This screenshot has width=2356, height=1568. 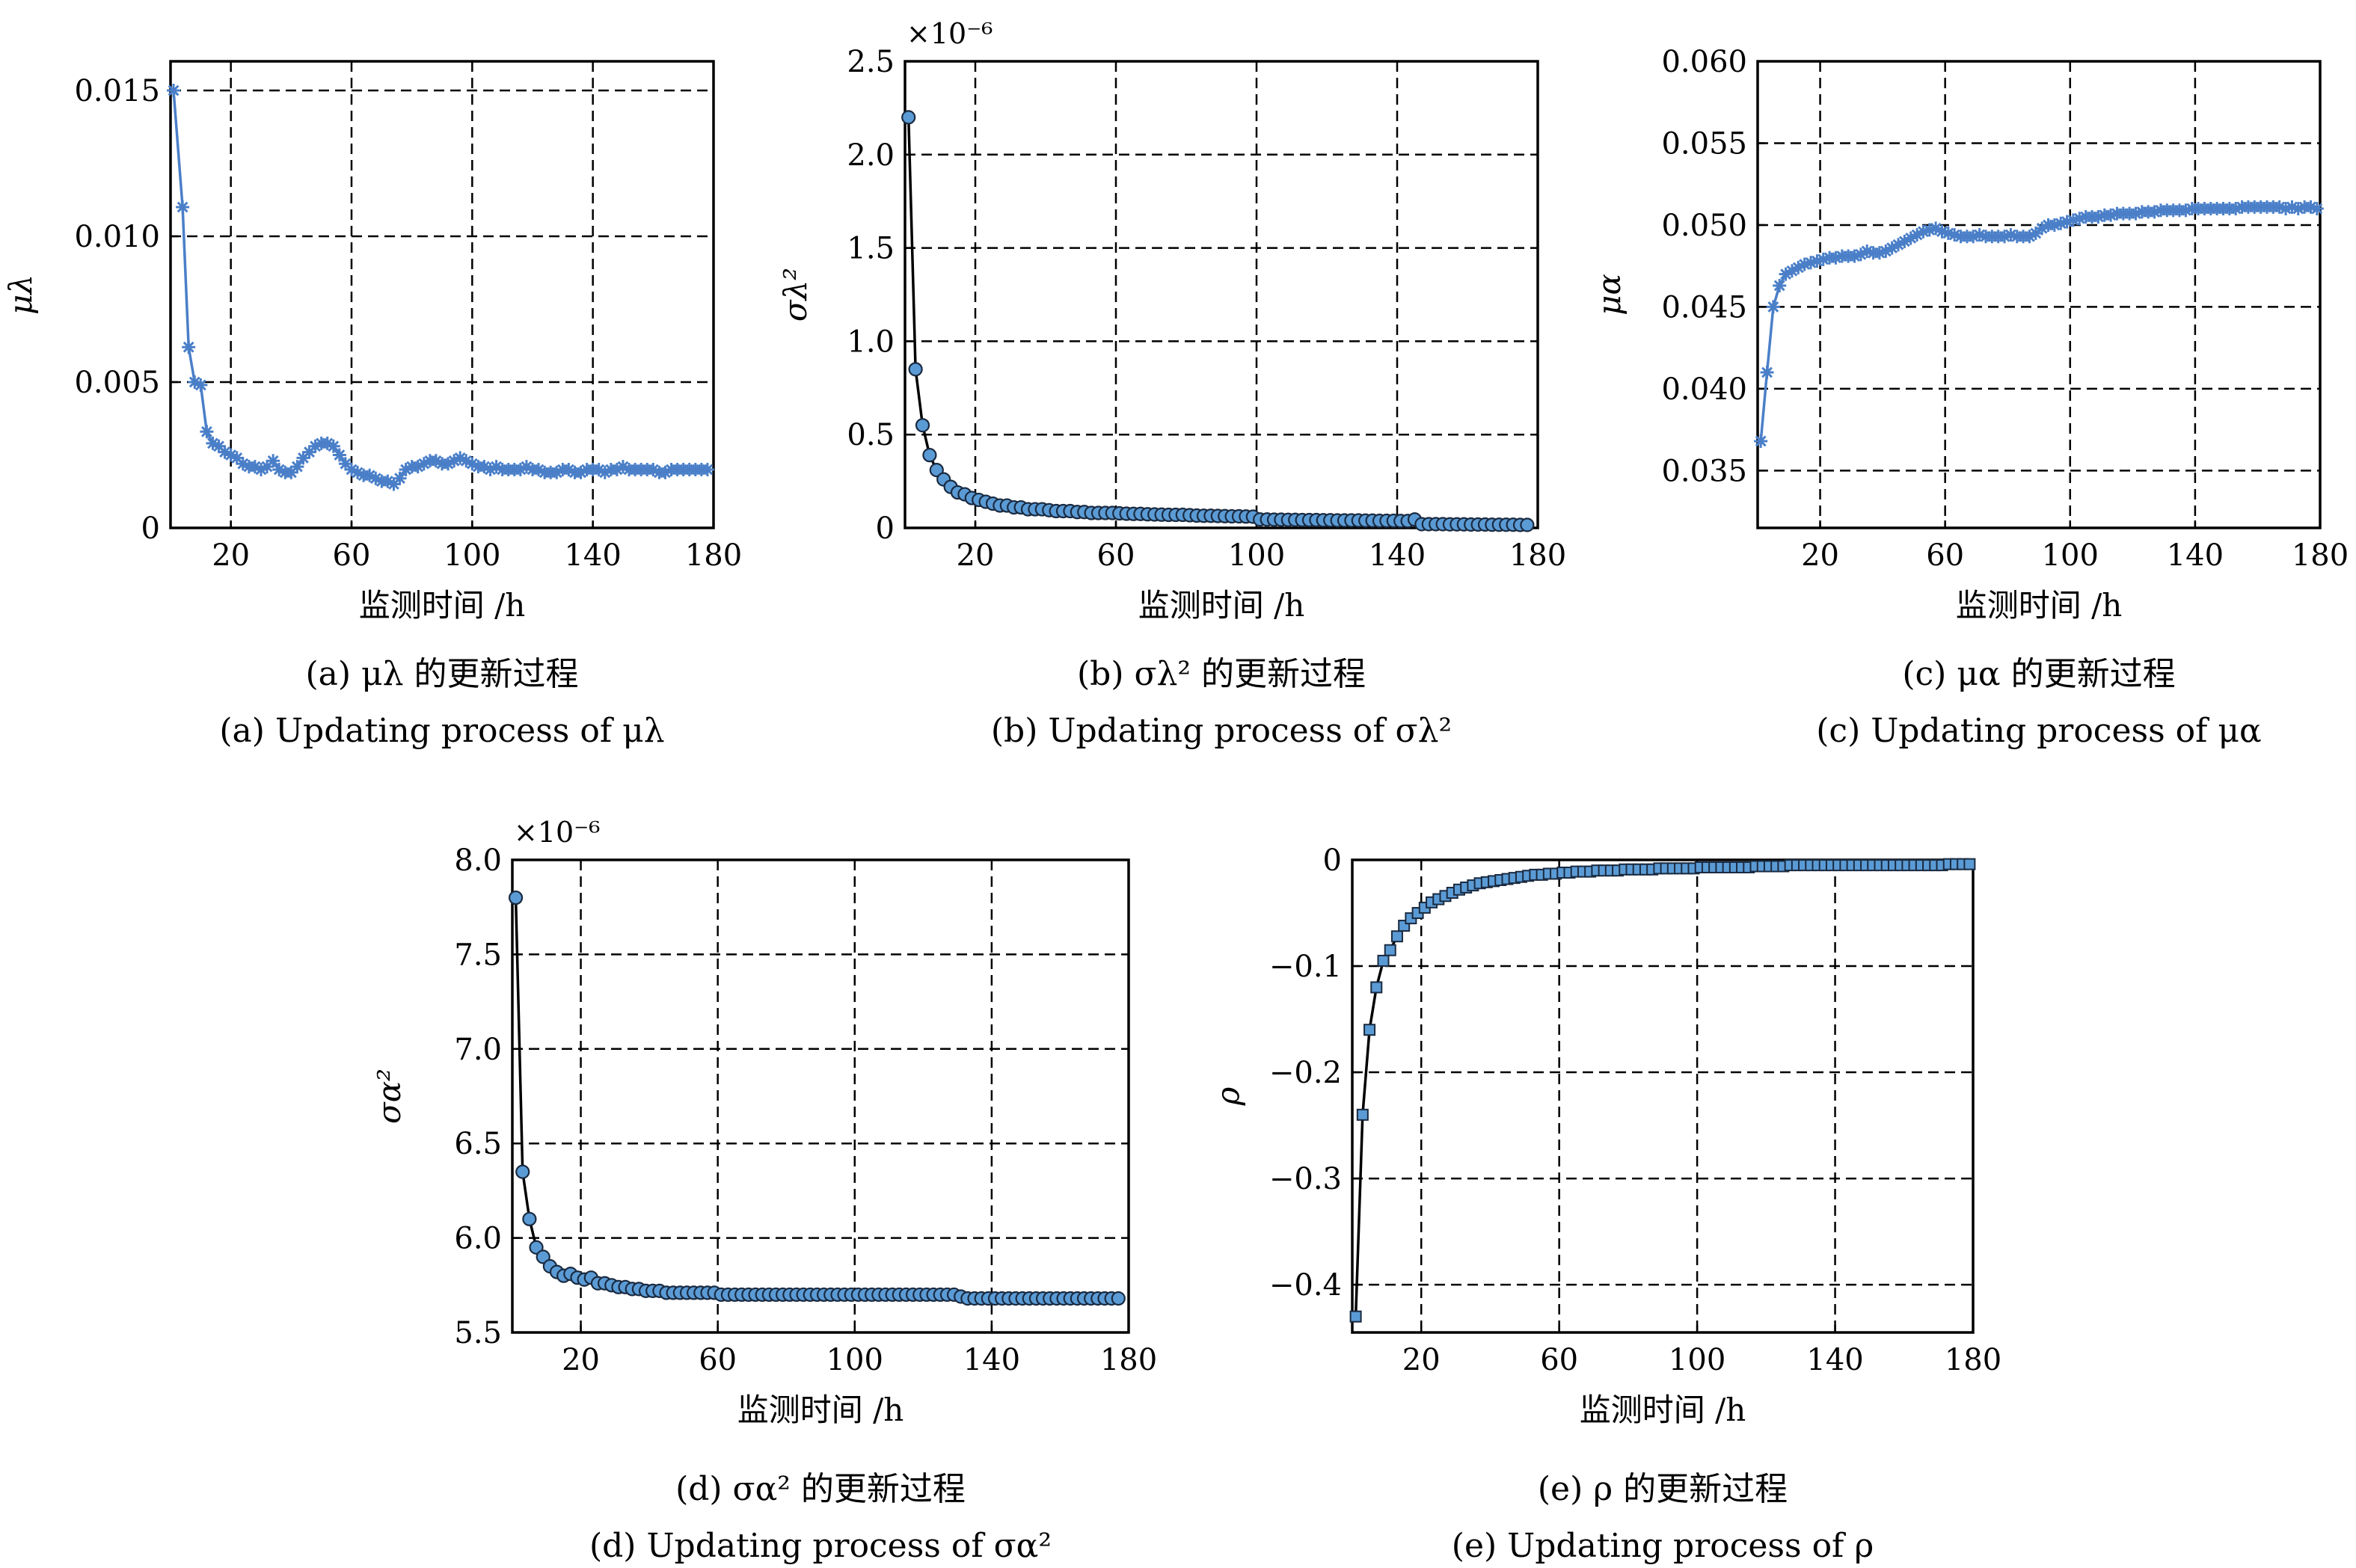 I want to click on y-tick-label-e: −0.4, so click(x=1305, y=1285).